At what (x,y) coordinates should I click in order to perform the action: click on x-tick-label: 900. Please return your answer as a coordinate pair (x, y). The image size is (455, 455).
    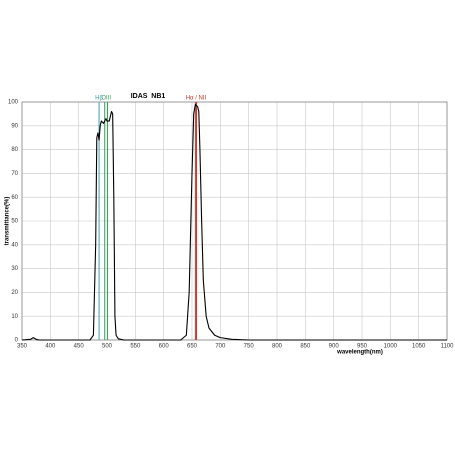
    Looking at the image, I should click on (334, 347).